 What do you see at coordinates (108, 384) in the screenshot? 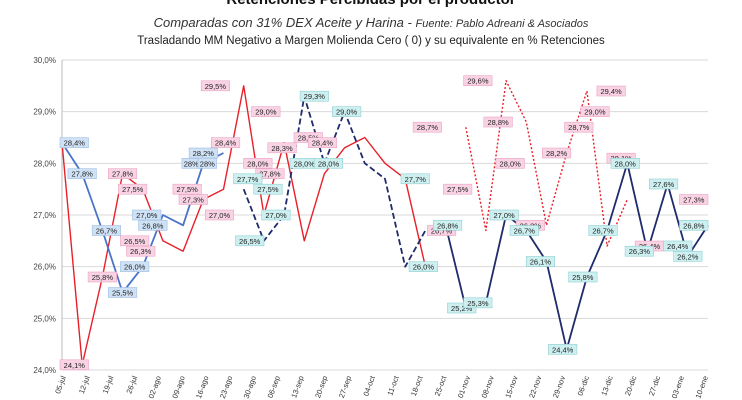
I see `x-tick-label: 19-jul` at bounding box center [108, 384].